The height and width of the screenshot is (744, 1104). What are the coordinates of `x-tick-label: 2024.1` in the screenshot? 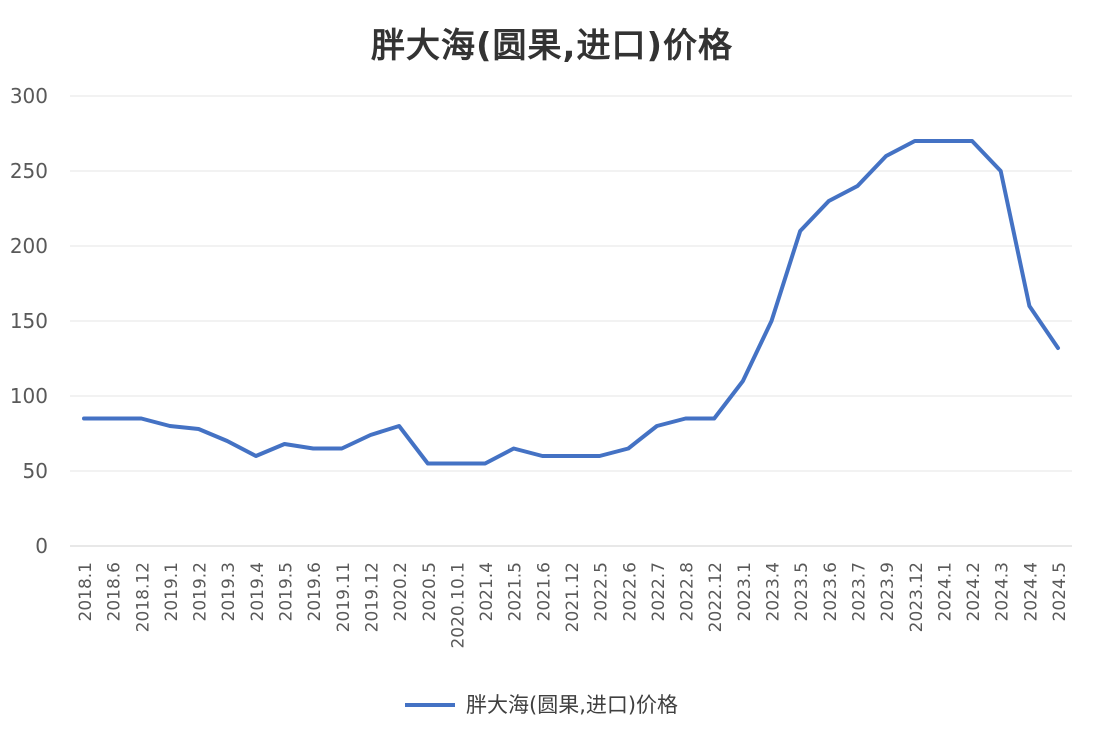 It's located at (945, 591).